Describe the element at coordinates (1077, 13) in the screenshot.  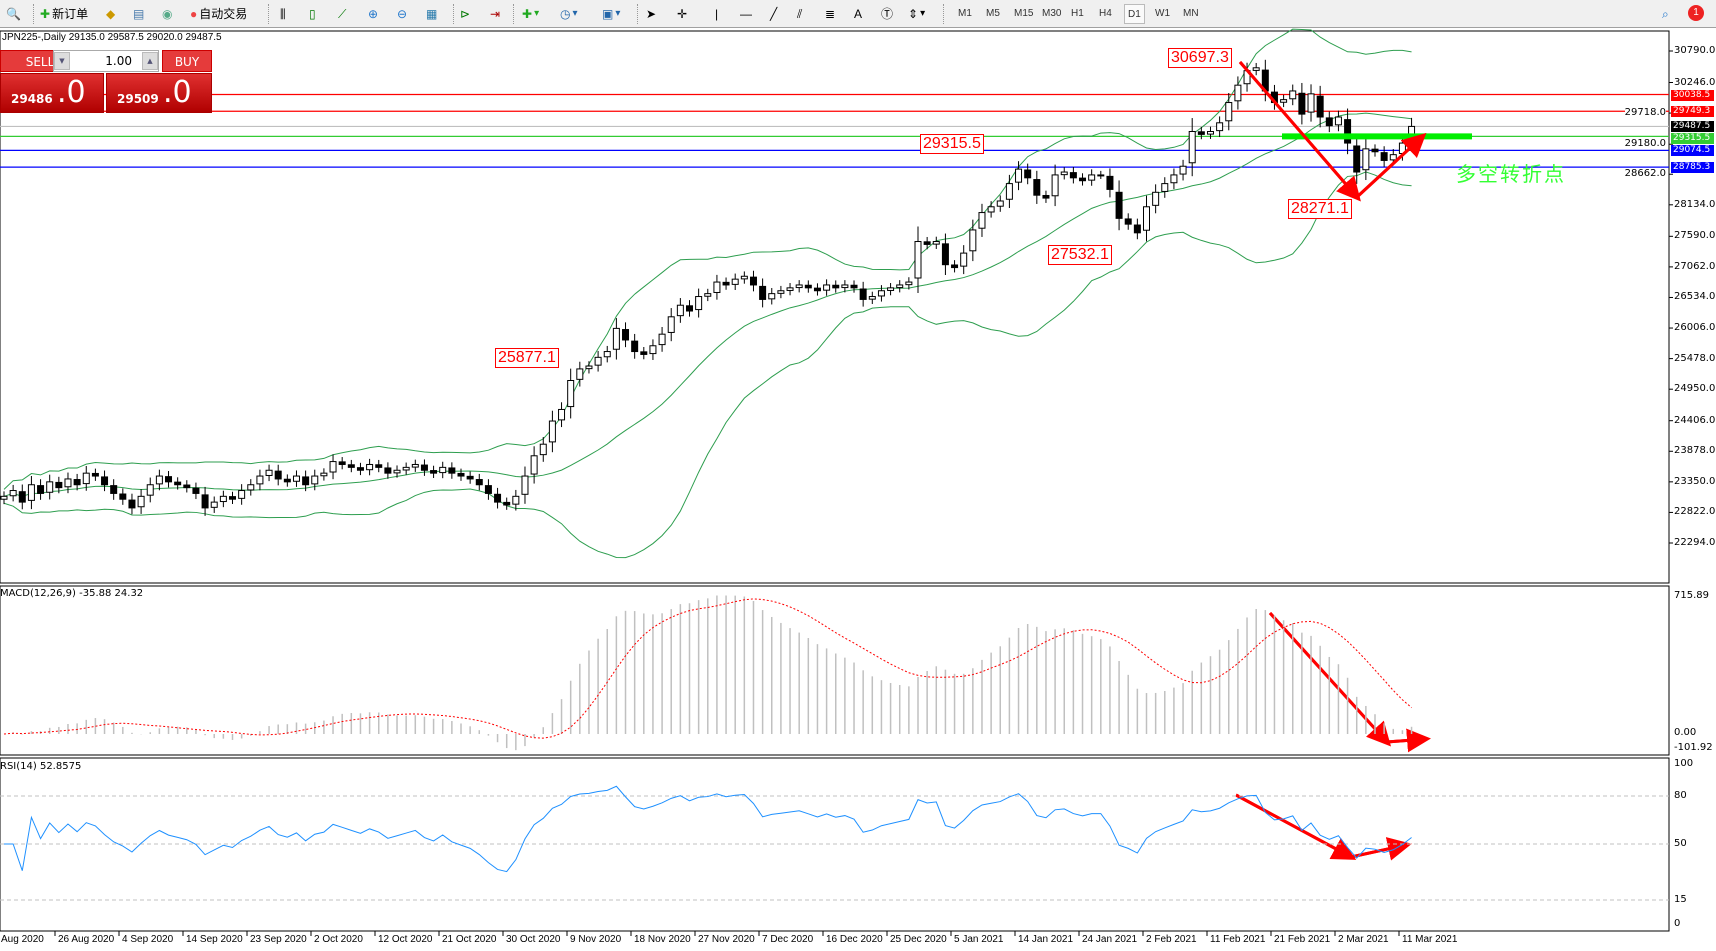
I see `timeframe-h1: H1` at that location.